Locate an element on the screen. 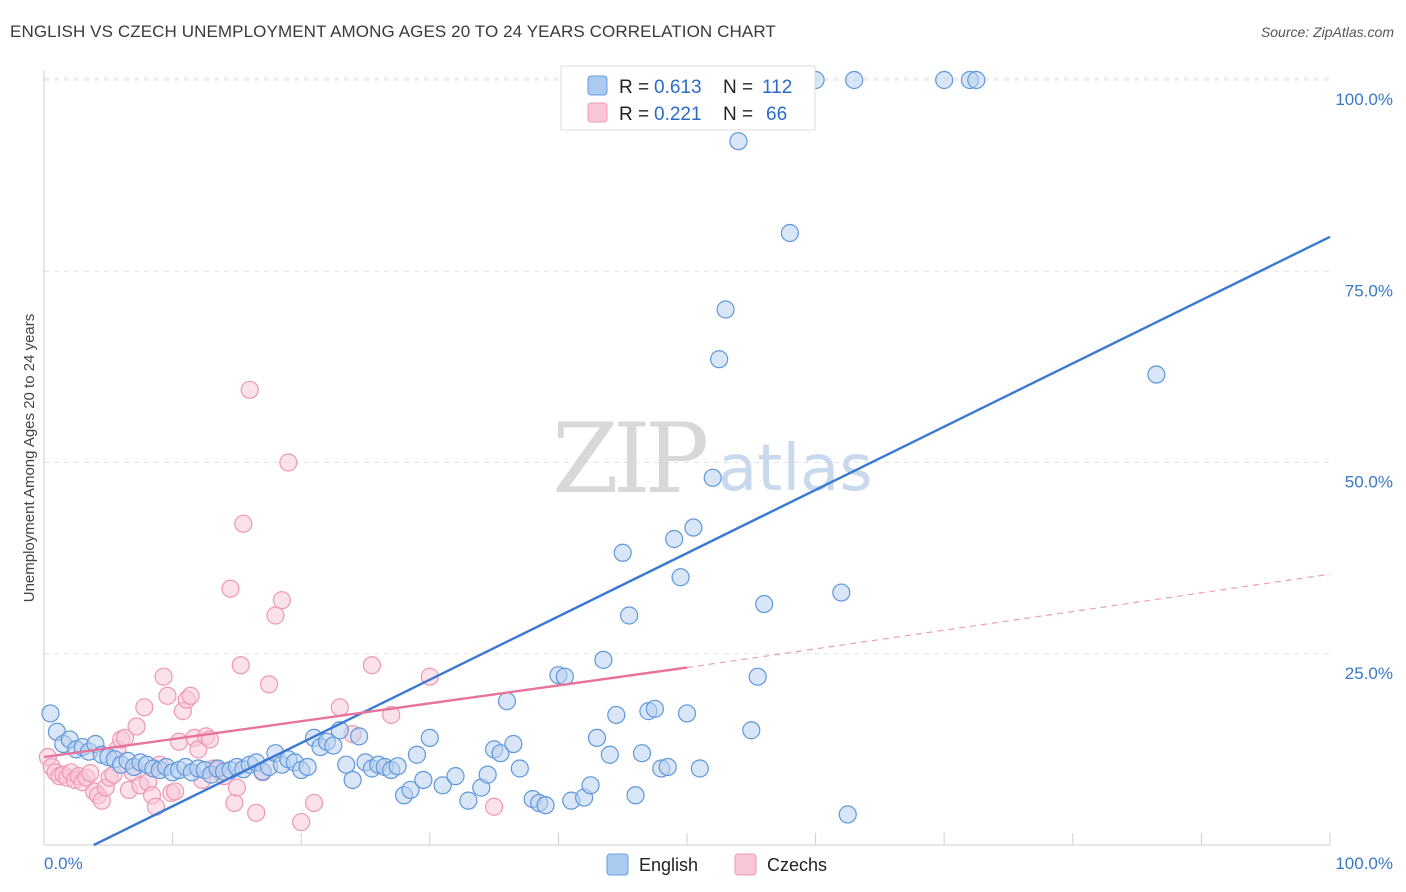 Image resolution: width=1406 pixels, height=892 pixels. legend-czechs-r-value: 0.221 is located at coordinates (678, 114).